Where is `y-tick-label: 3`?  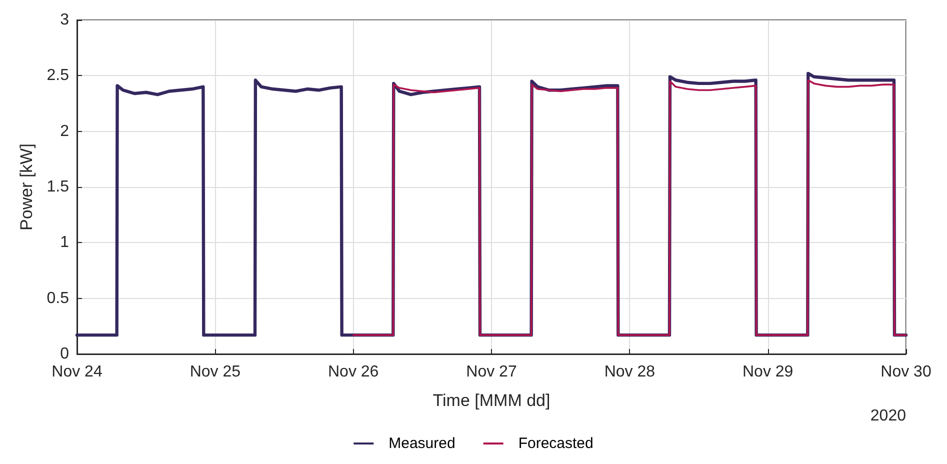
y-tick-label: 3 is located at coordinates (65, 20).